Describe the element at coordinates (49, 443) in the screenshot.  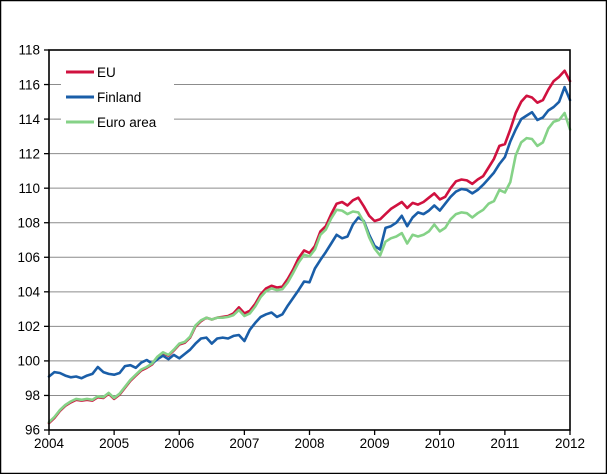
I see `x-tick-label: 2004` at that location.